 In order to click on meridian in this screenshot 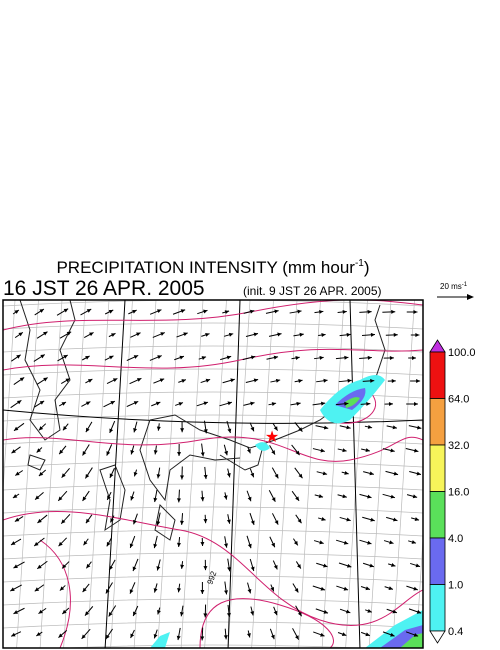, I will do `click(115, 474)`.